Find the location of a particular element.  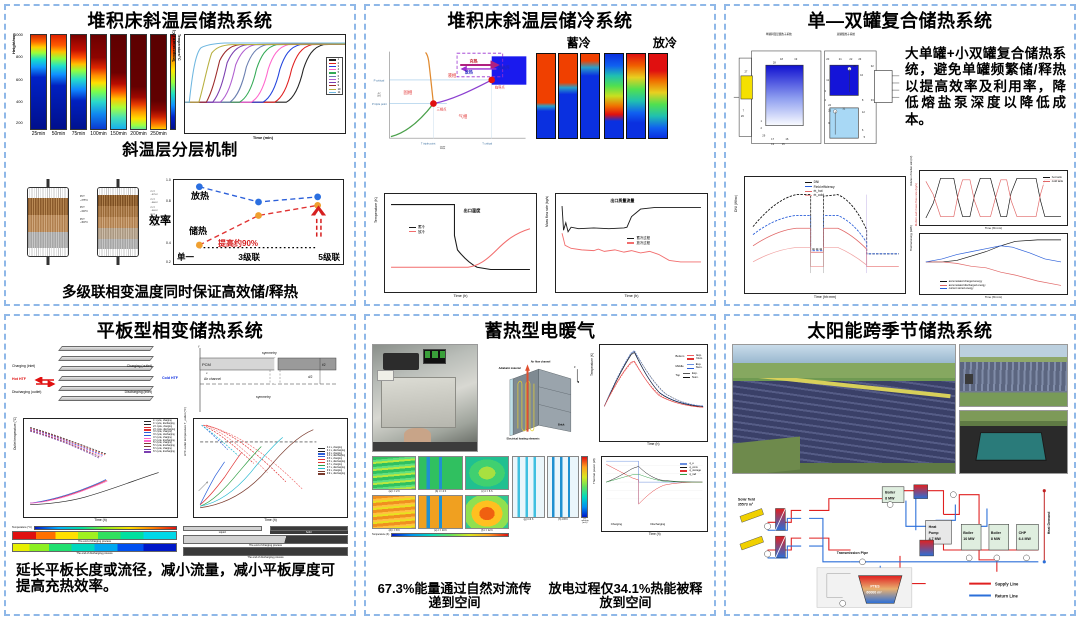

plate-stack-diagram: Charging (inlet) Hot HTF Dis is located at coordinates (95, 380).